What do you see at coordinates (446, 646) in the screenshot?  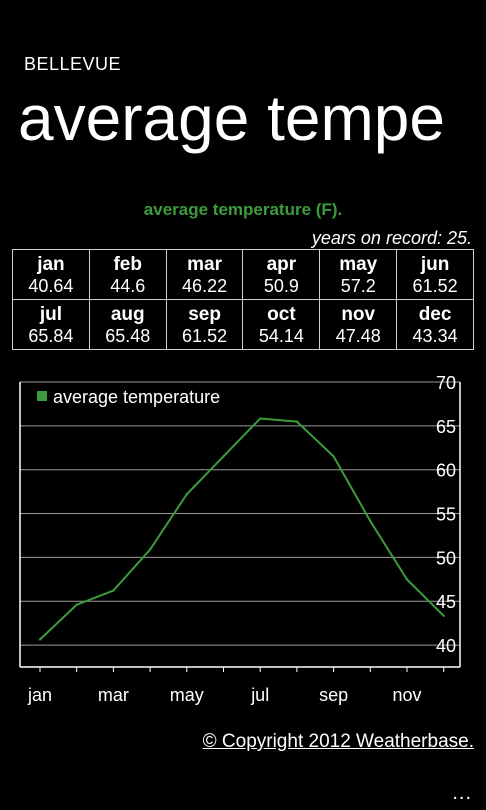 I see `y-tick-label: 40` at bounding box center [446, 646].